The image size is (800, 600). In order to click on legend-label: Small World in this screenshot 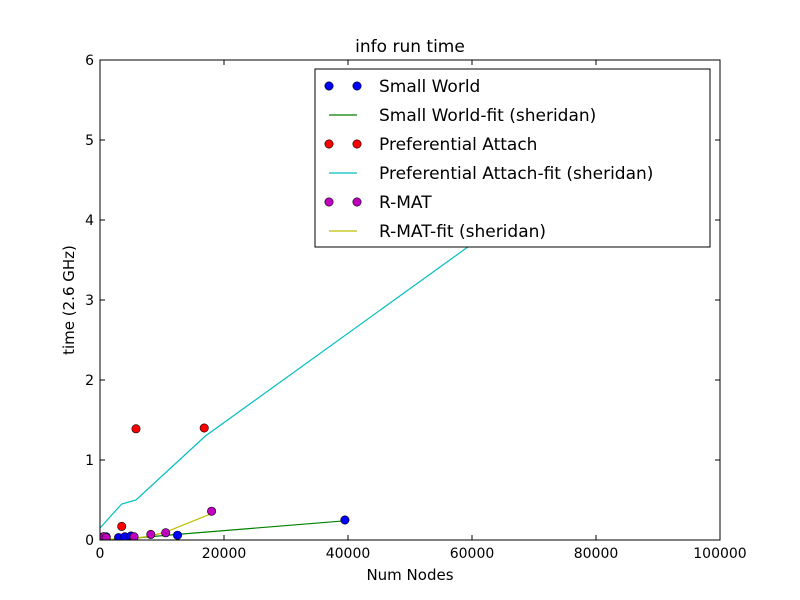, I will do `click(429, 87)`.